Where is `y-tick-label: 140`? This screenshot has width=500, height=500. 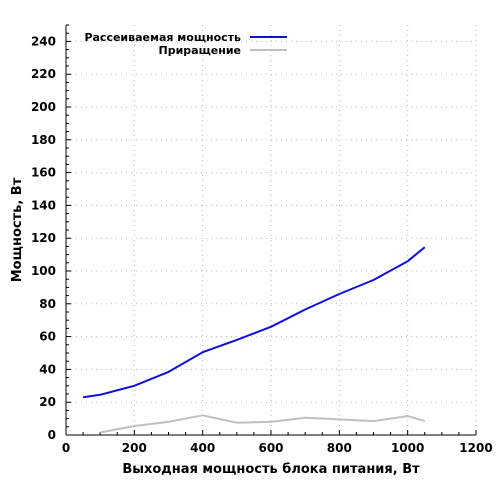 y-tick-label: 140 is located at coordinates (43, 205).